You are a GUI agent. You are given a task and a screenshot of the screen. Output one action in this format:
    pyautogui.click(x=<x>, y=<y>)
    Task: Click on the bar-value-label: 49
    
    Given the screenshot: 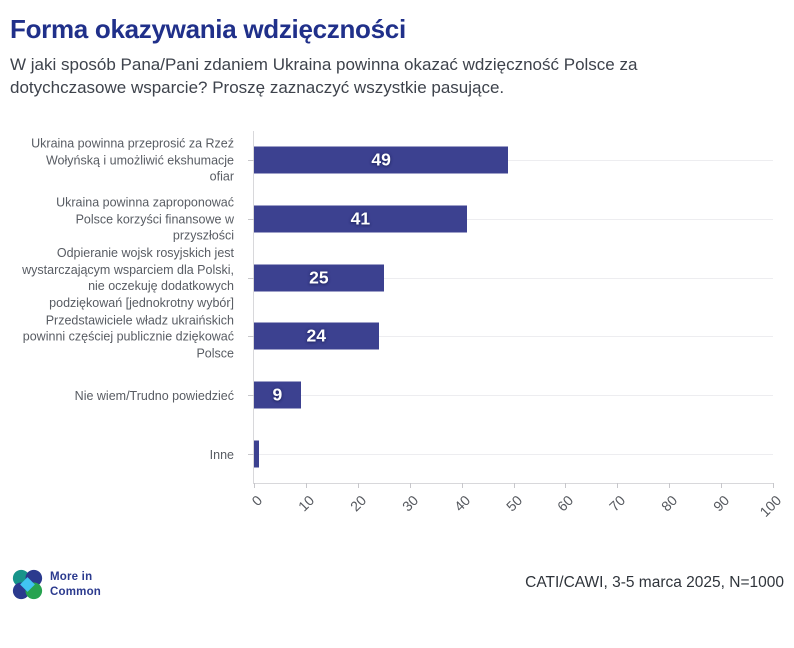 What is the action you would take?
    pyautogui.click(x=381, y=159)
    